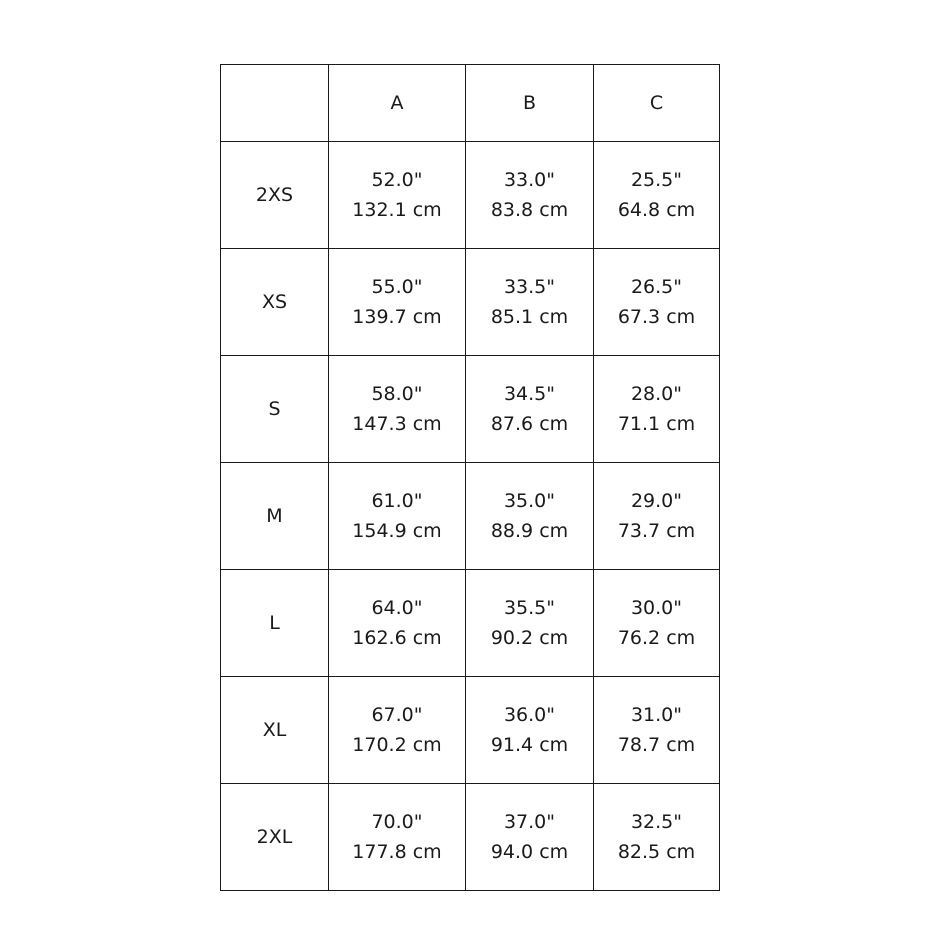  I want to click on table-row: M 61.0" 154.9 cm 35.0" 88.9 cm 29.0" 73.7 cm, so click(470, 516).